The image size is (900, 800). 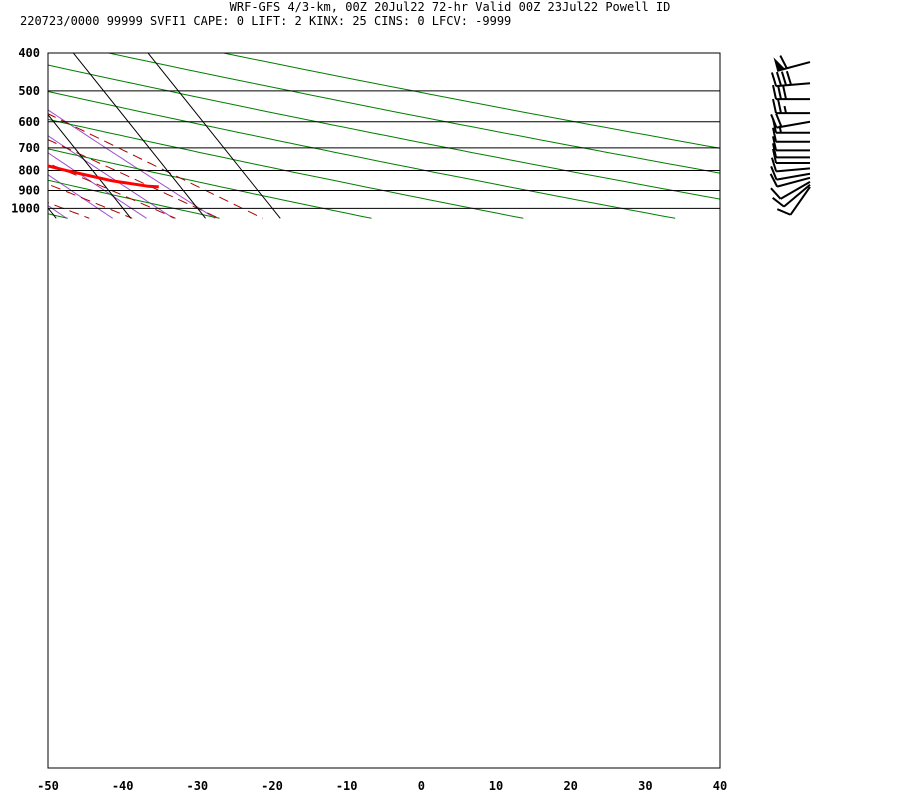 What do you see at coordinates (29, 191) in the screenshot?
I see `y-tick-label: 900` at bounding box center [29, 191].